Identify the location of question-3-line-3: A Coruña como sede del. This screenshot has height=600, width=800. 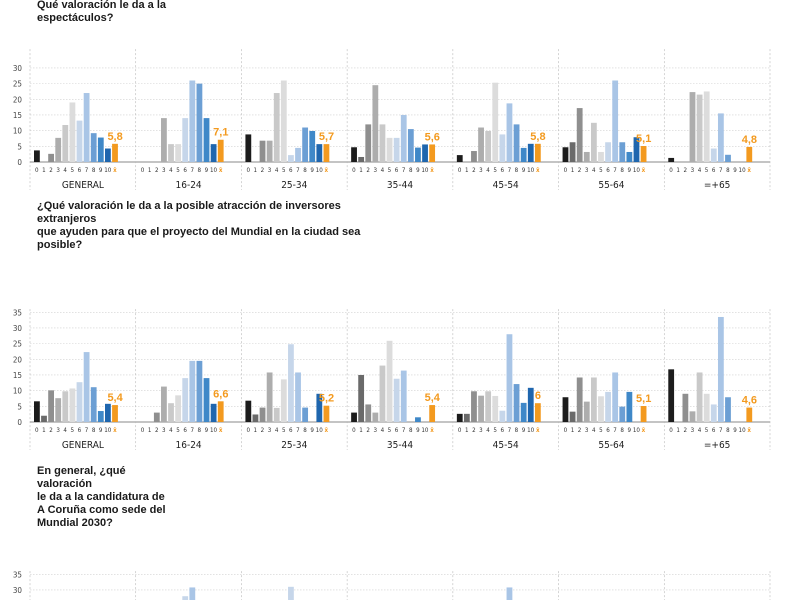
(101, 510).